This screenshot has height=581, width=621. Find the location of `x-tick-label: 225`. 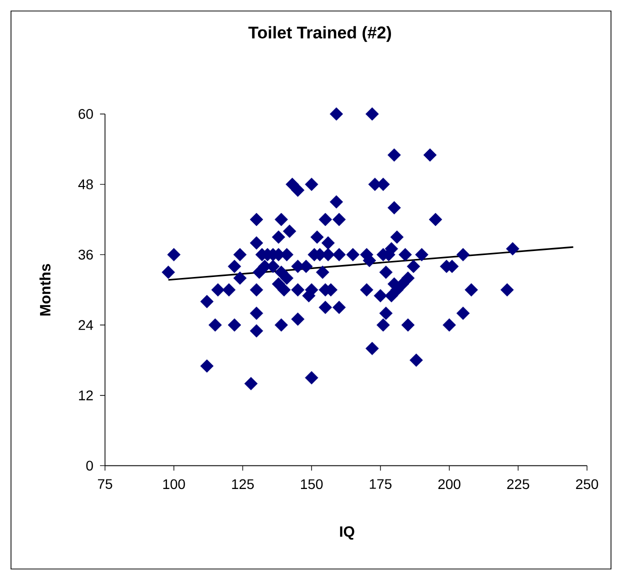

x-tick-label: 225 is located at coordinates (518, 484).